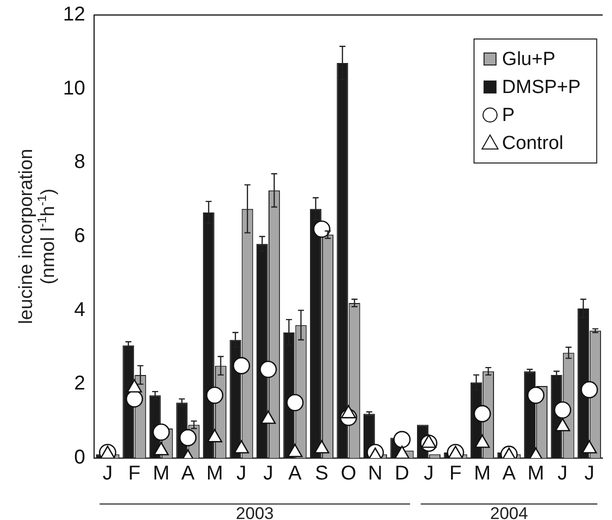 The image size is (612, 520). What do you see at coordinates (541, 87) in the screenshot?
I see `legend-label: DMSP+P` at bounding box center [541, 87].